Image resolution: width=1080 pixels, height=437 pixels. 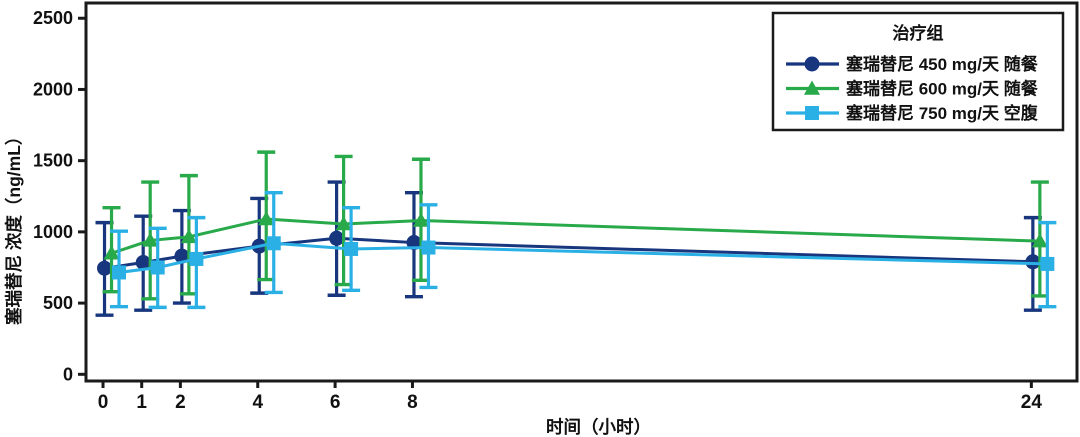 I want to click on legend-item-1: 塞瑞替尼 450 mg/天 随餐, so click(x=912, y=64).